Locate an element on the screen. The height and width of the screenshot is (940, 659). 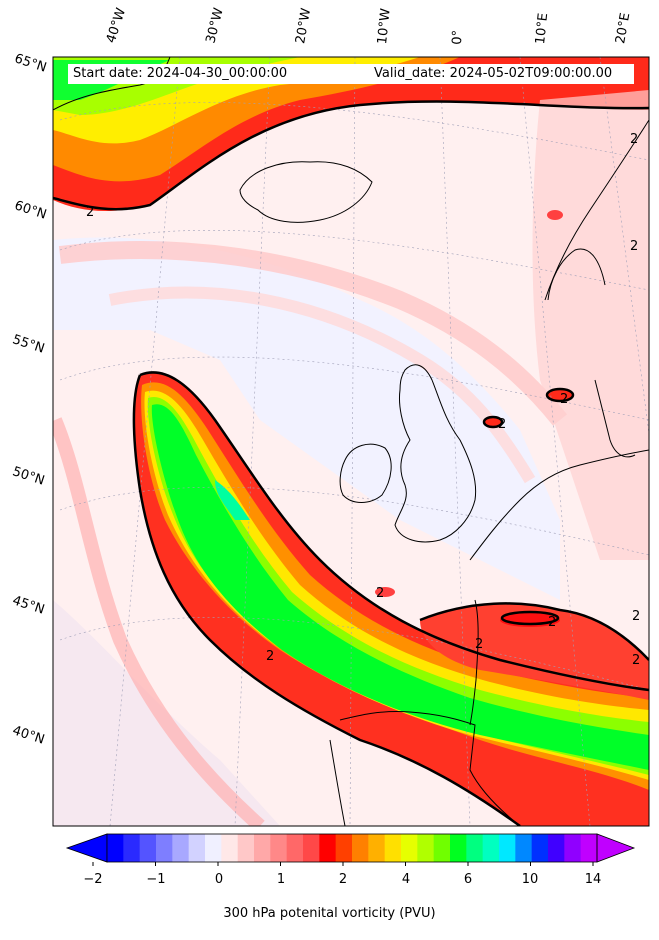
streamer-cyan-spot is located at coordinates (232, 500).